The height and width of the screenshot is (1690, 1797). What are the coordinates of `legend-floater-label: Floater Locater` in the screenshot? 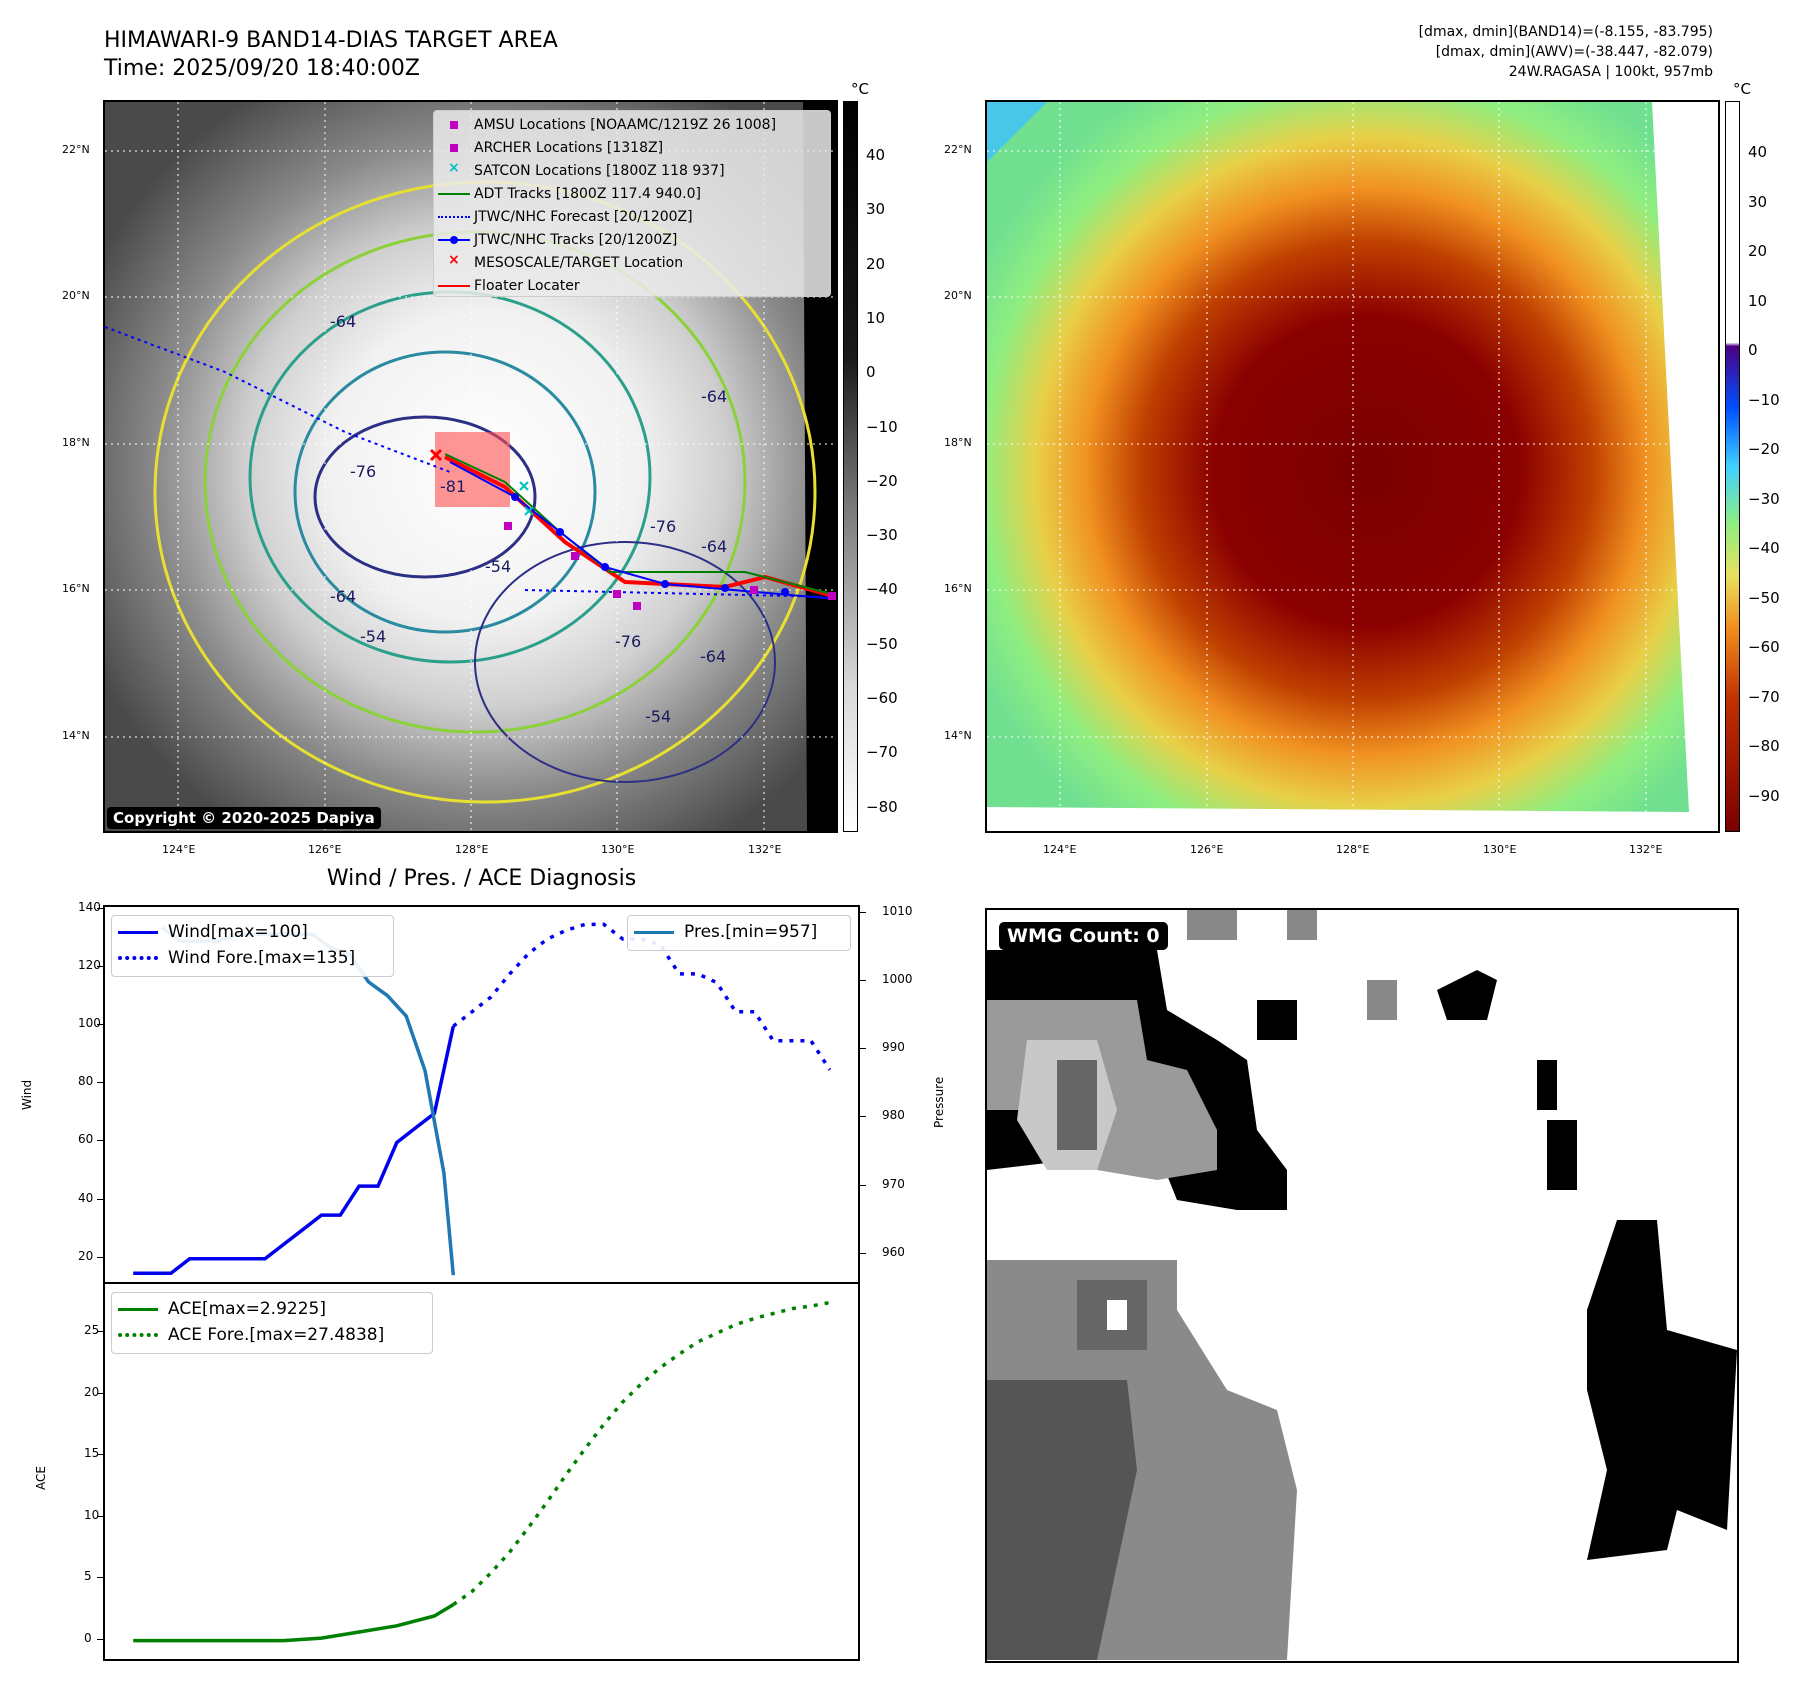 It's located at (527, 286).